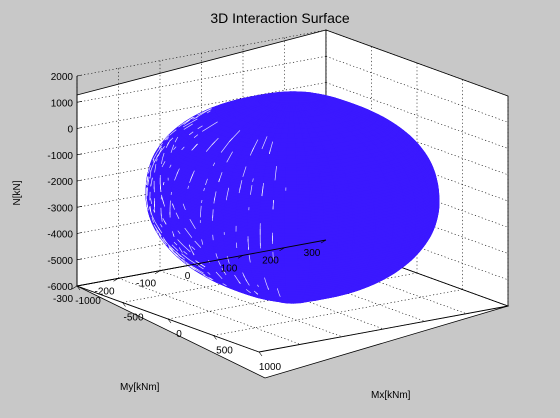 The height and width of the screenshot is (418, 560). I want to click on z-tick-label: -3000, so click(60, 208).